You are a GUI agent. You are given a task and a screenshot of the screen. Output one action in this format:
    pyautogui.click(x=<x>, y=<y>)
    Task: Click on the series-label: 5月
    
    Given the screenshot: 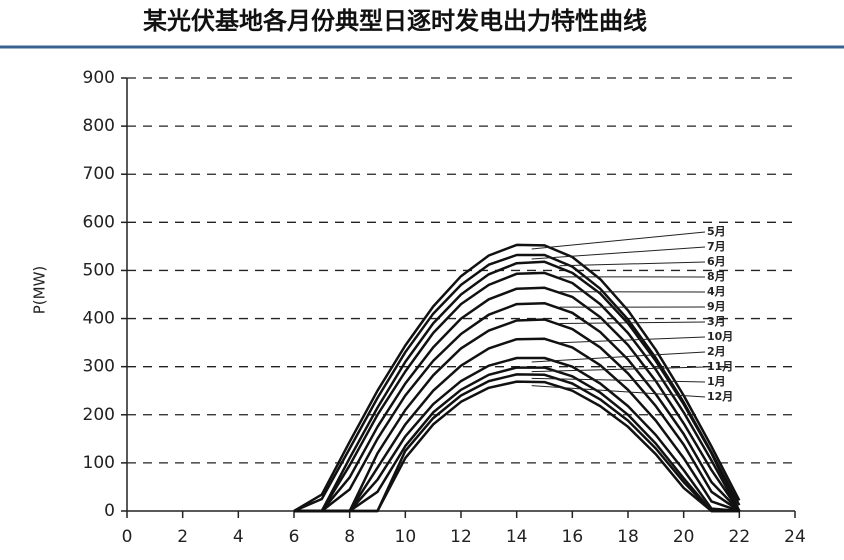 What is the action you would take?
    pyautogui.click(x=716, y=231)
    